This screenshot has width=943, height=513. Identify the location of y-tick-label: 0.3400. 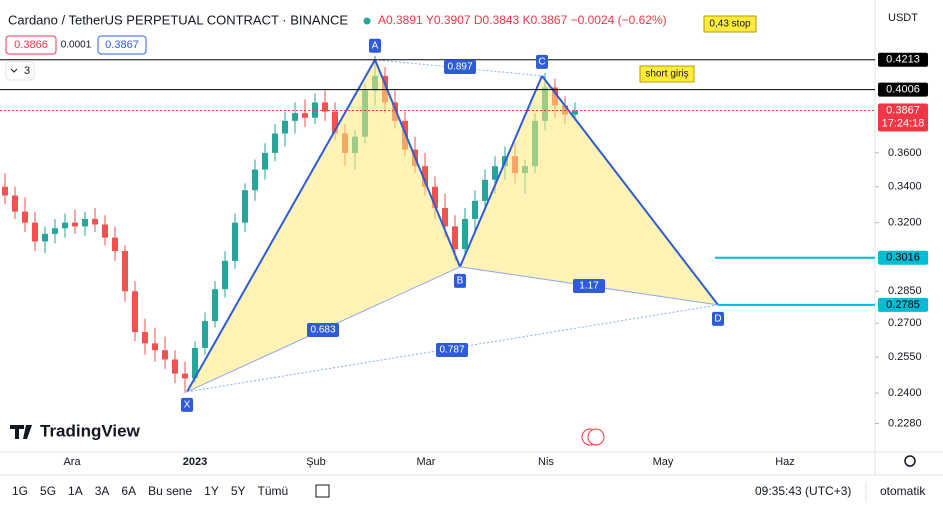
(905, 187).